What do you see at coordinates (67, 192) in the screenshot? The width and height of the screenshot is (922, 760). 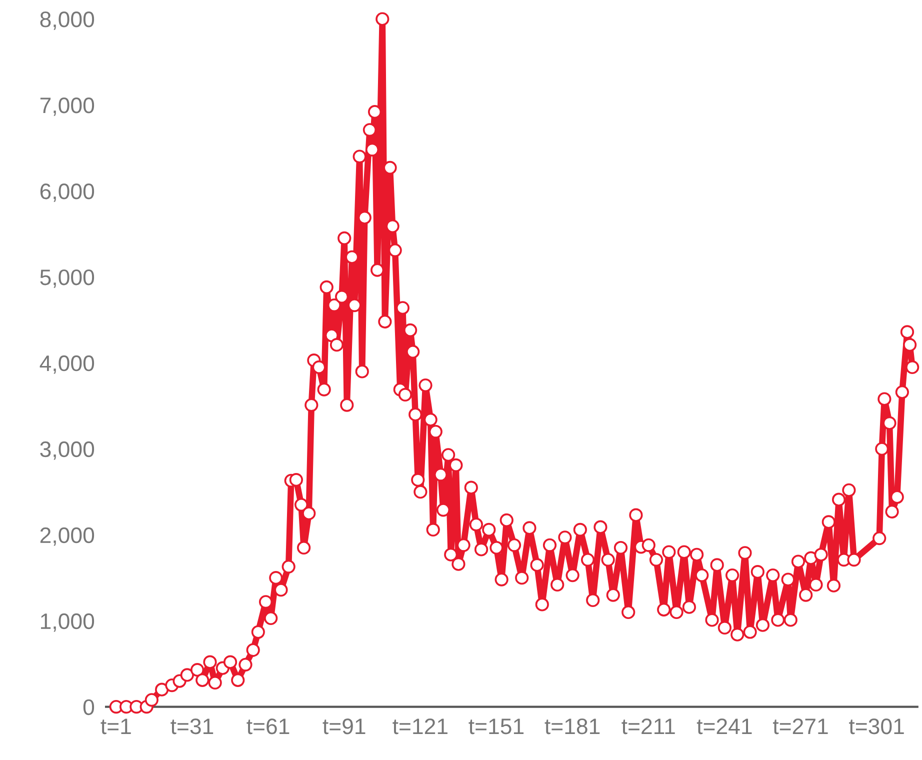 I see `y-tick-label: 6,000` at bounding box center [67, 192].